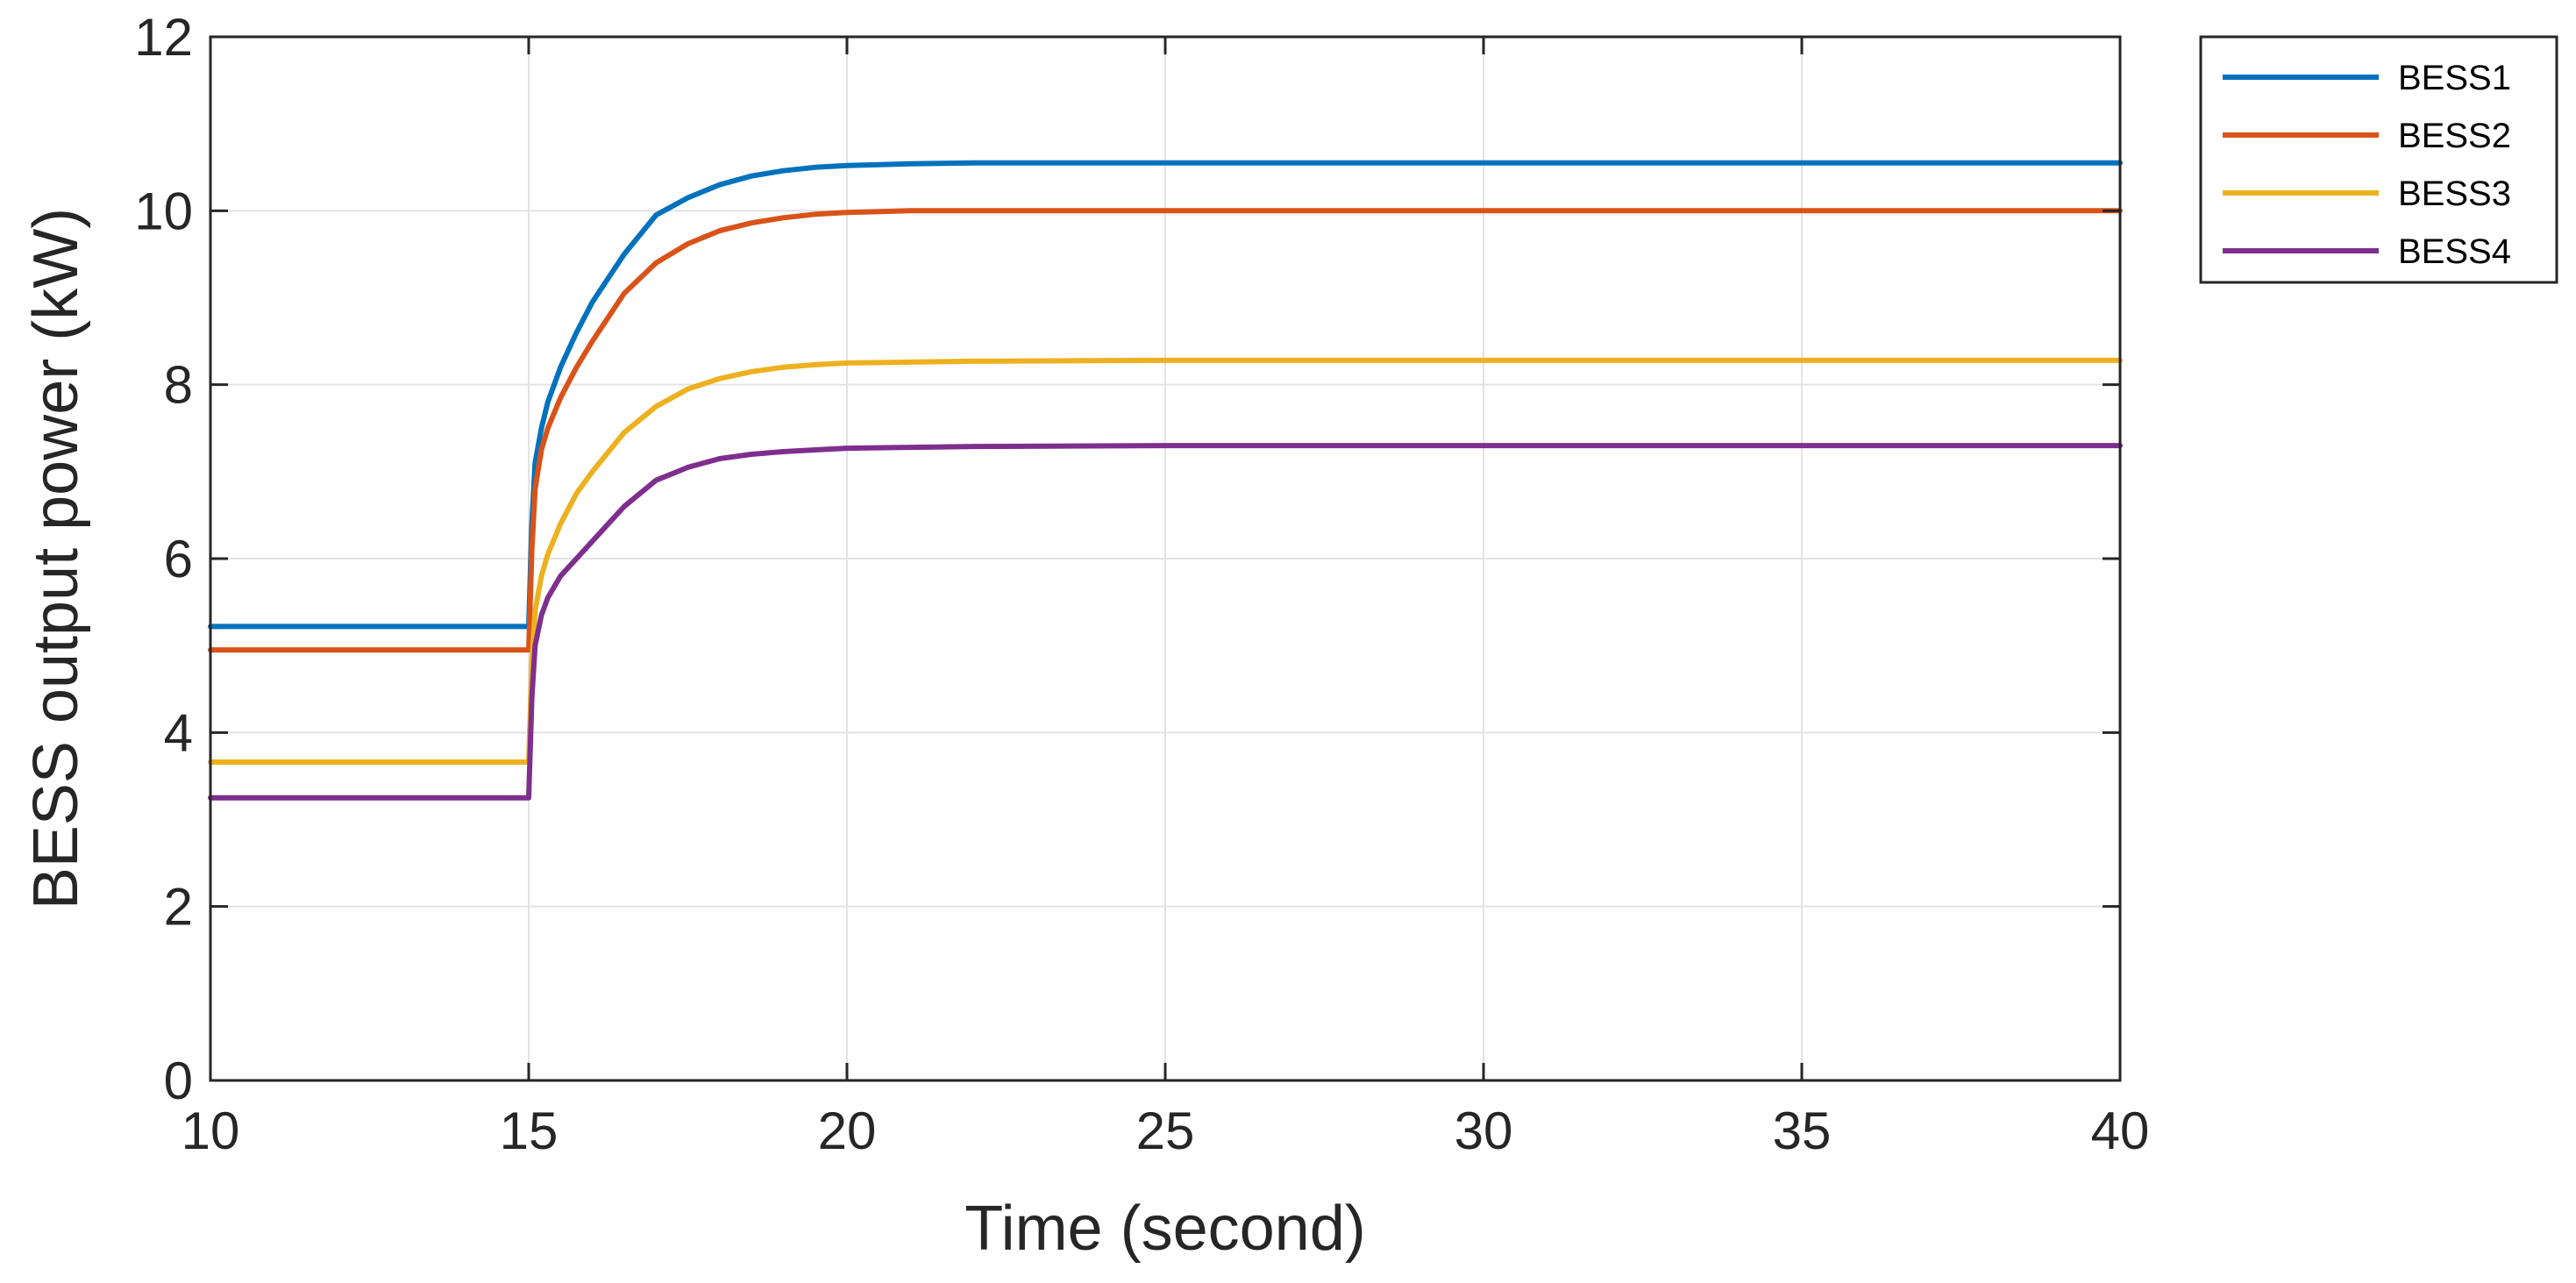  What do you see at coordinates (163, 211) in the screenshot?
I see `y-tick-label: 10` at bounding box center [163, 211].